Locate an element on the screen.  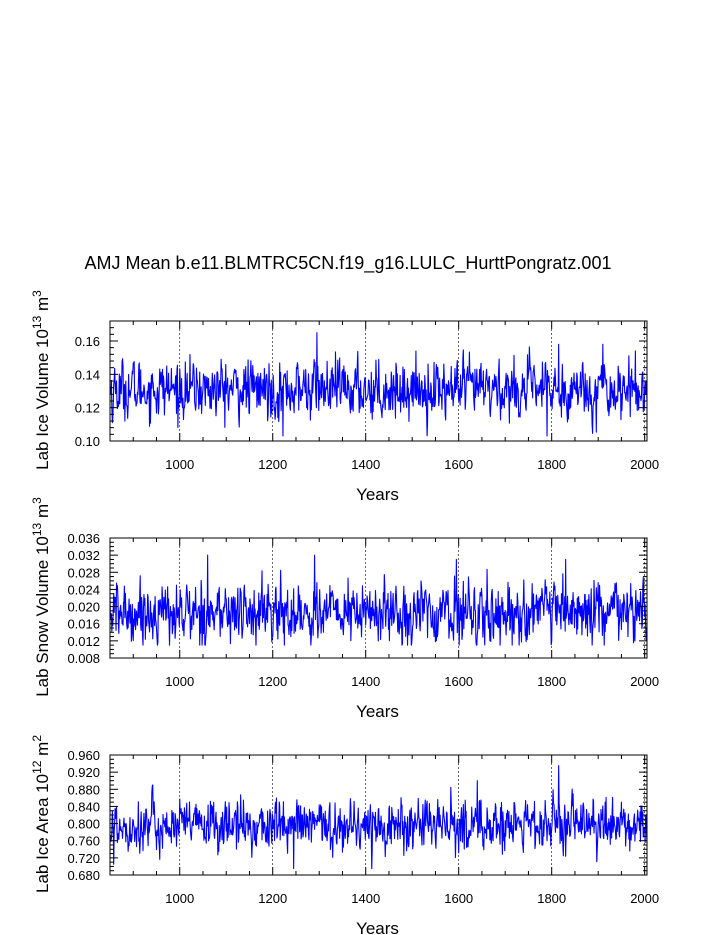
y-tick-label: 0.680 is located at coordinates (83, 875).